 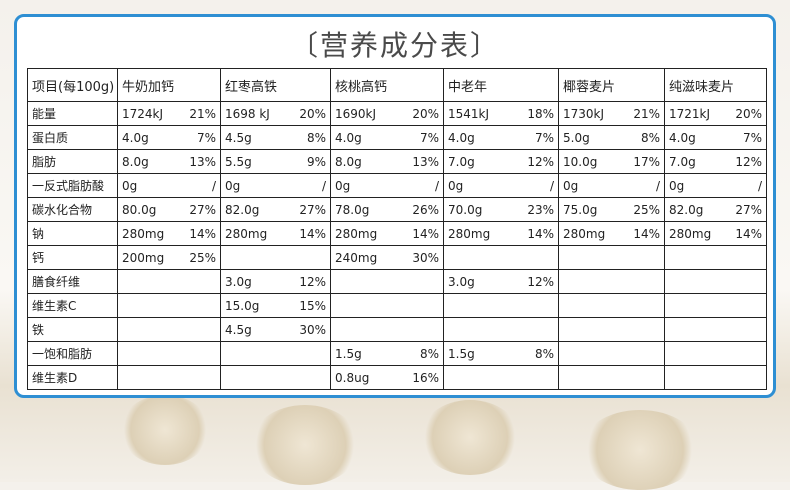 I want to click on table-row: 维生素D 0.8ug 16%, so click(x=397, y=377).